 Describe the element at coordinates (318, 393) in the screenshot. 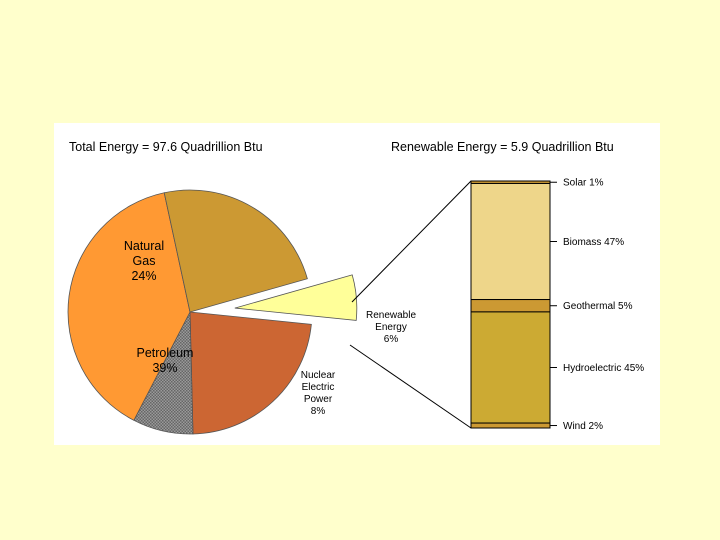

I see `pie-label-nuclear-electric-power: Nuclear Electric Power 8%` at that location.